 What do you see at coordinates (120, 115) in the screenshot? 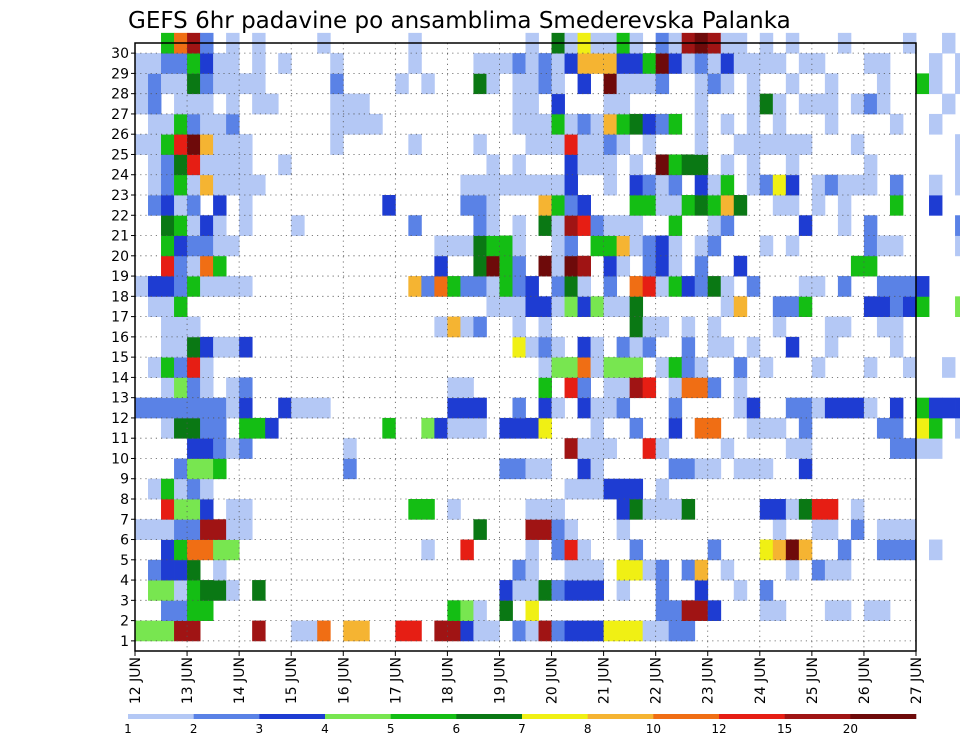
I see `y-tick-label: 27` at bounding box center [120, 115].